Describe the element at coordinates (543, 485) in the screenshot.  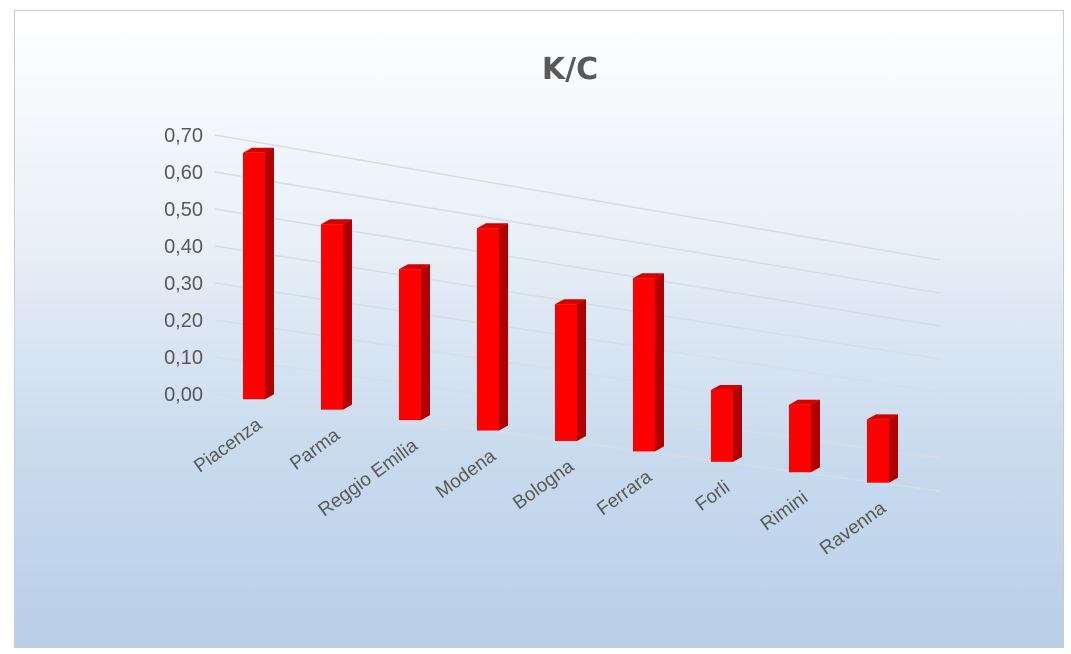
I see `x-tick-label: Bologna` at that location.